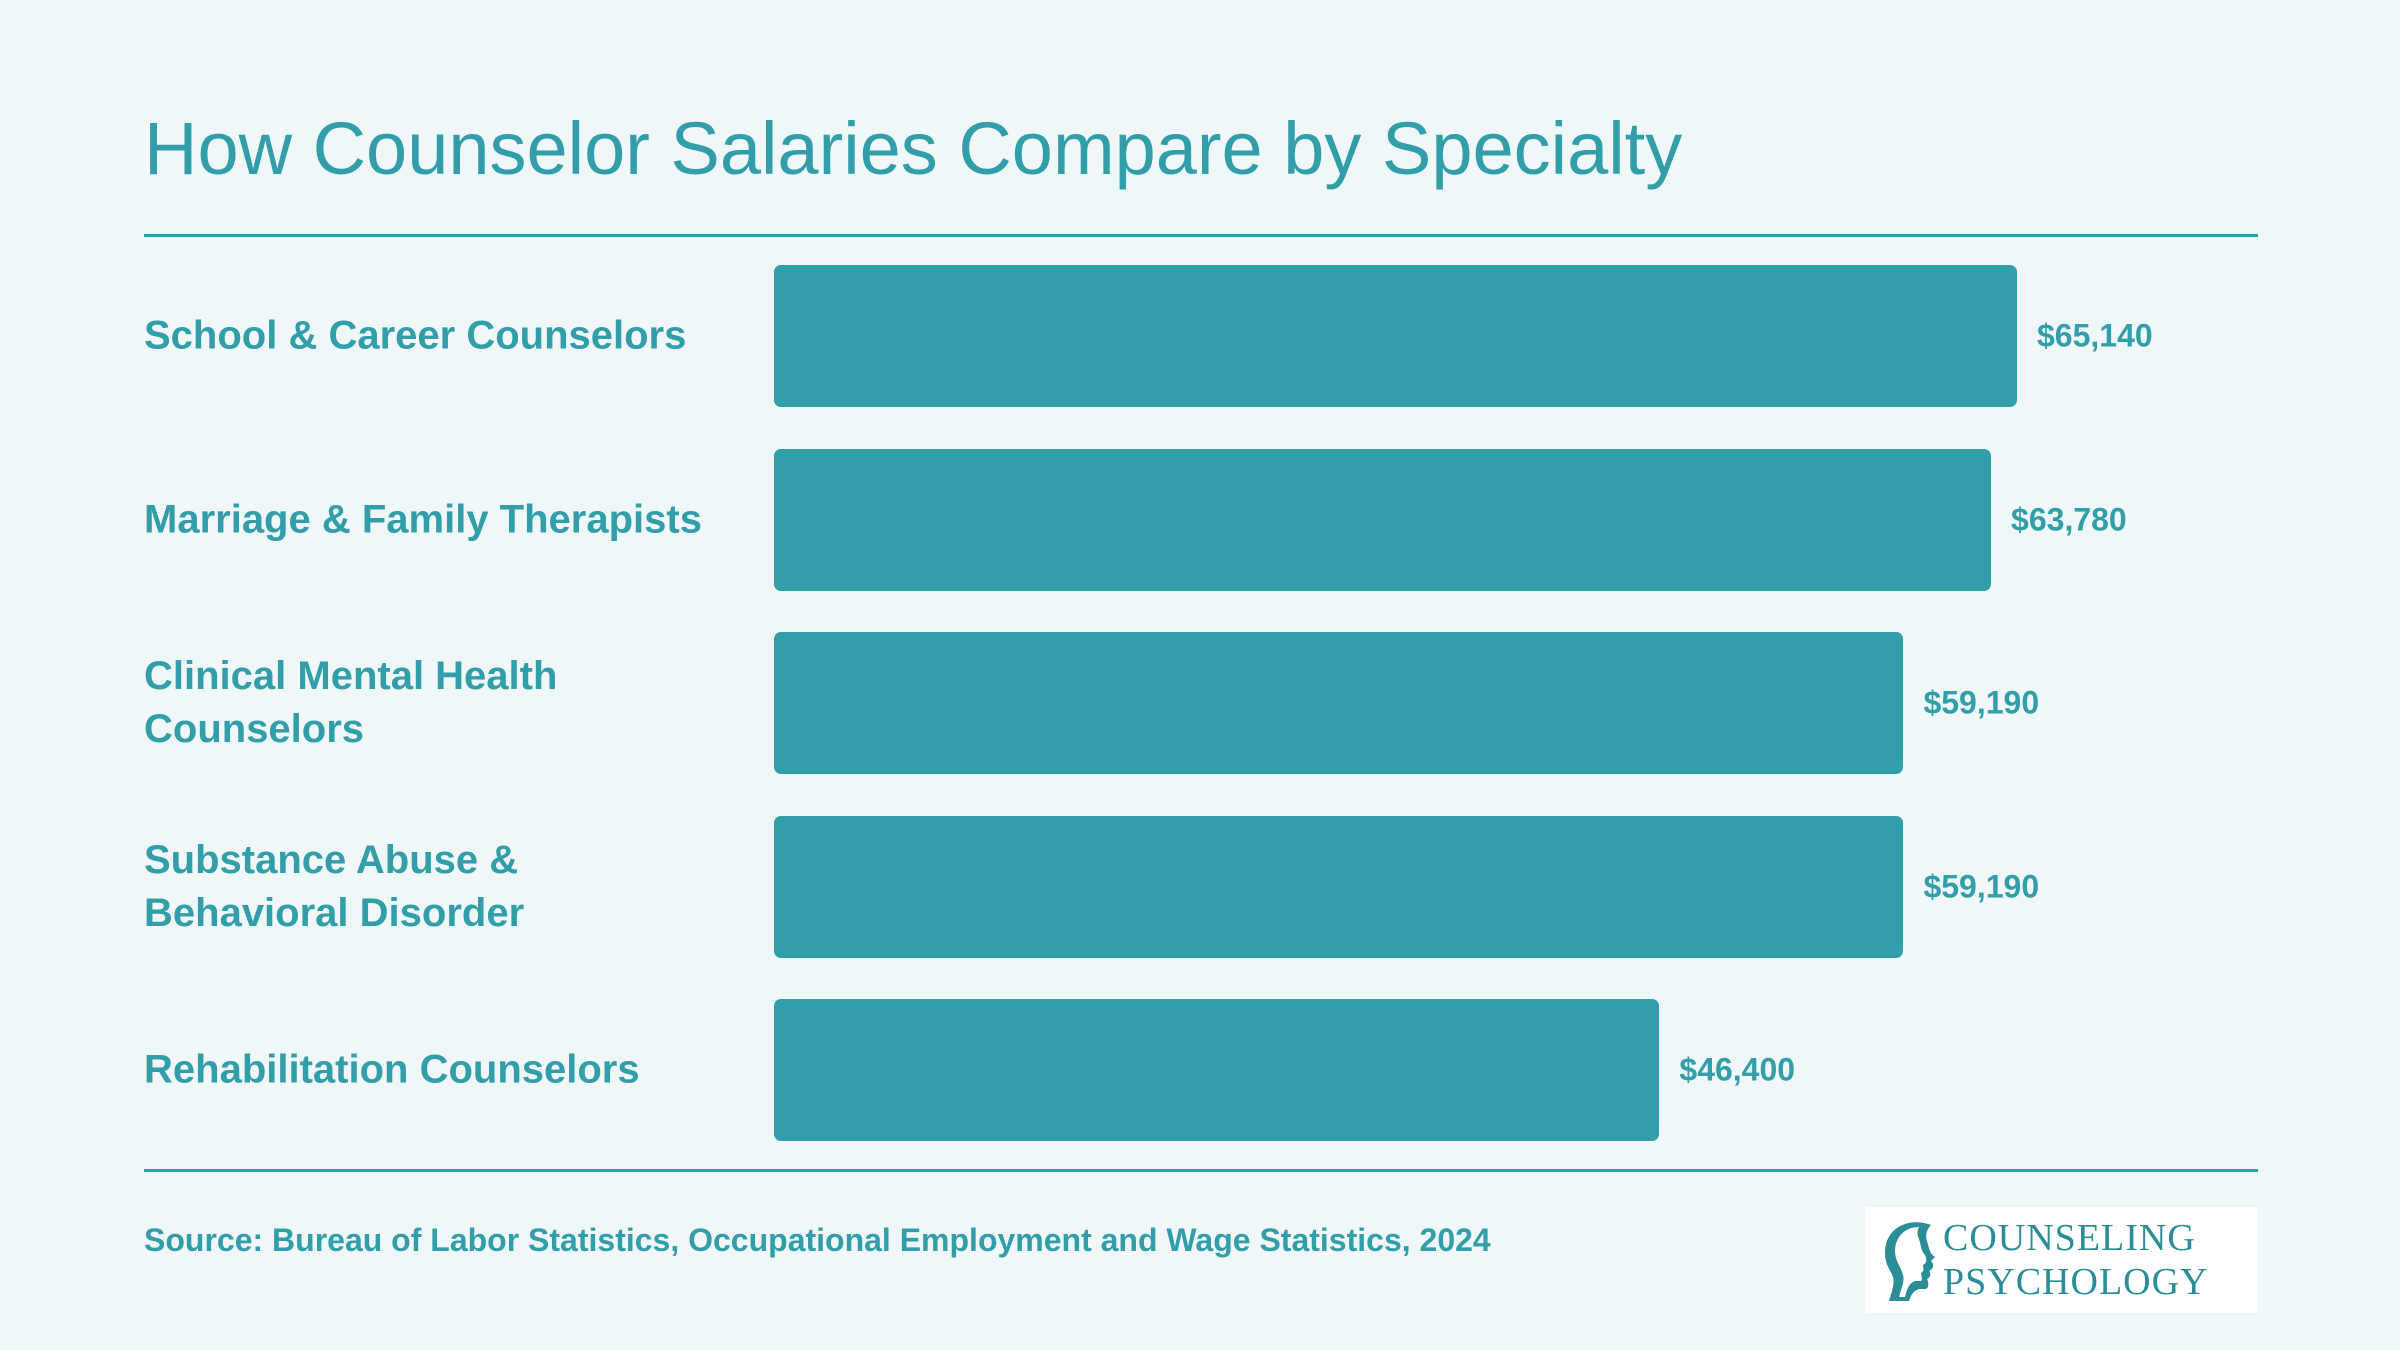 The width and height of the screenshot is (2400, 1350). Describe the element at coordinates (334, 886) in the screenshot. I see `category-label: Substance Abuse & Behavioral Disorder` at that location.